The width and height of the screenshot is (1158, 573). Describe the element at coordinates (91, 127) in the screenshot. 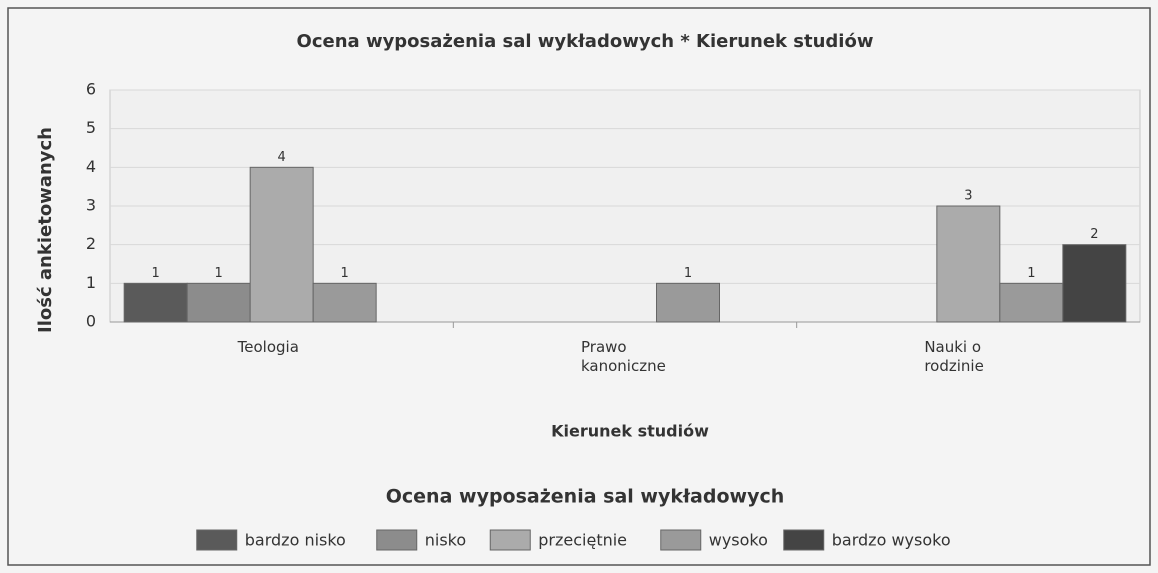

I see `y-tick-label: 5` at that location.